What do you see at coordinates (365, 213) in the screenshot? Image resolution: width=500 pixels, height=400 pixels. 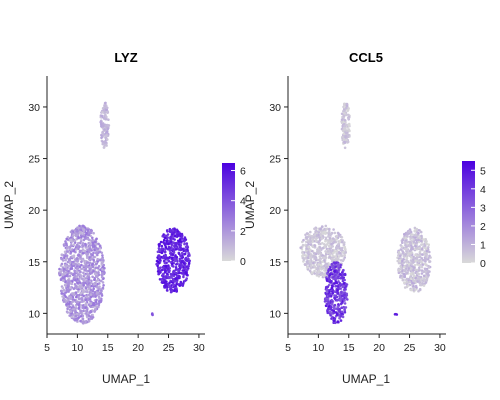 I see `points-layer` at bounding box center [365, 213].